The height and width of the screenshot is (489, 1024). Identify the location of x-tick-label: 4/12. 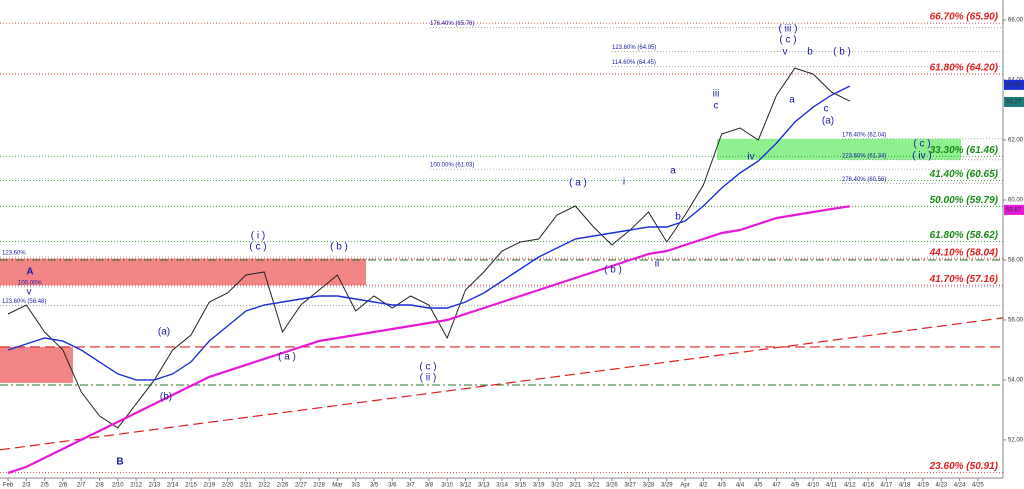
(850, 486).